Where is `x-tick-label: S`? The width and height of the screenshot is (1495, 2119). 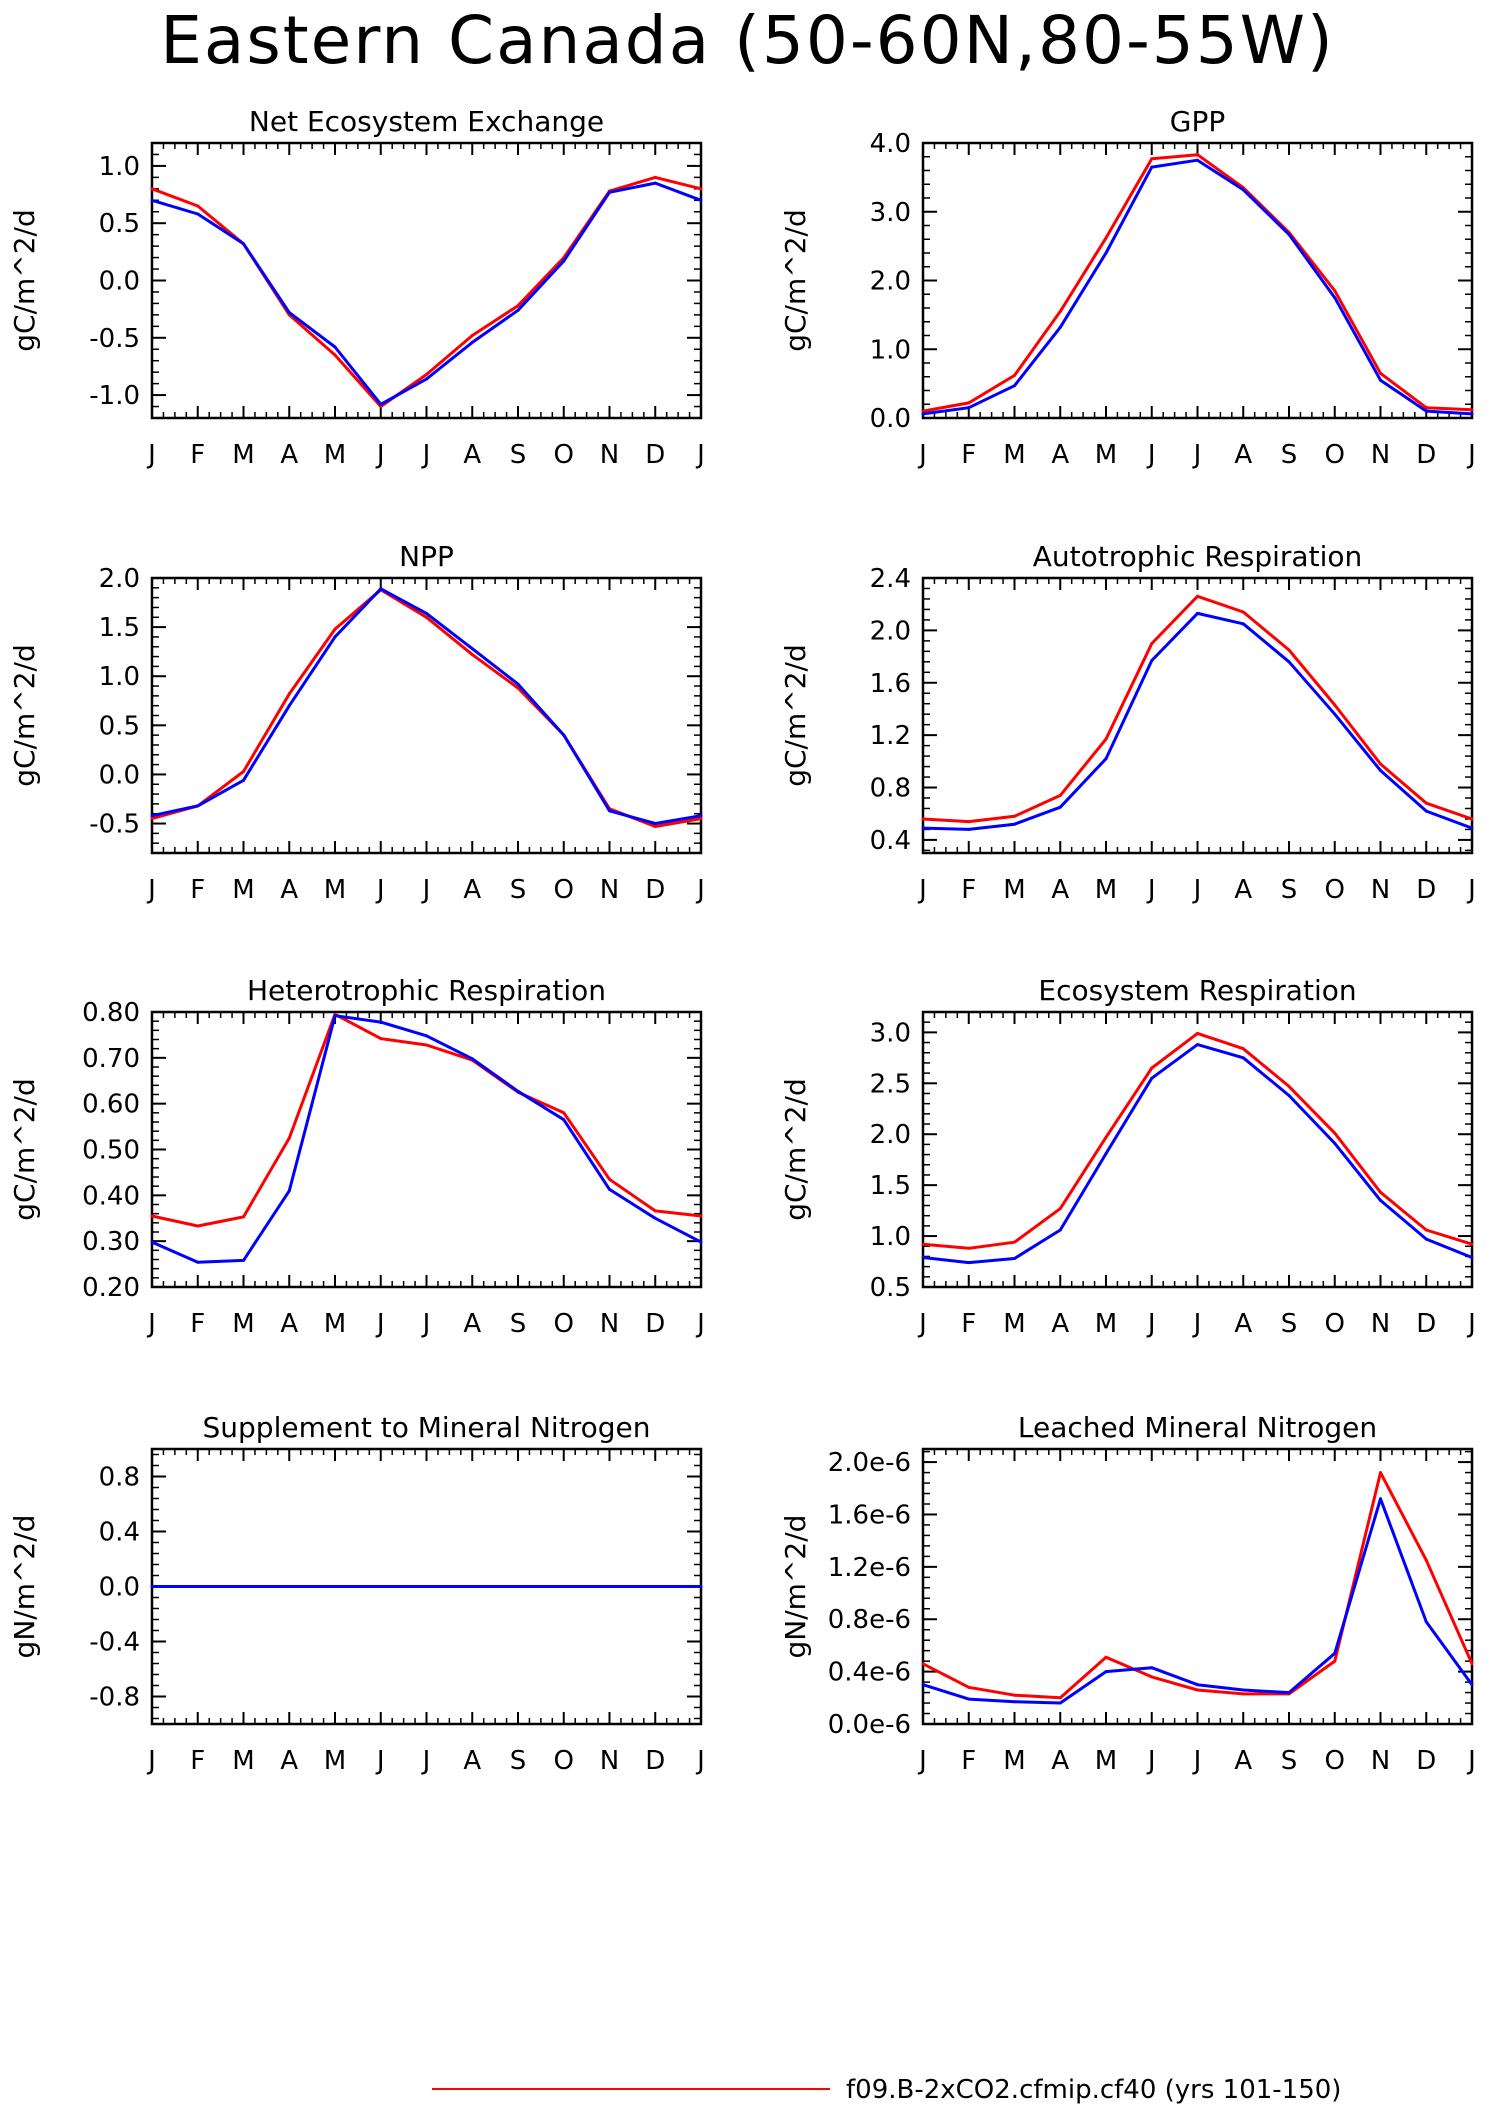
x-tick-label: S is located at coordinates (518, 1761).